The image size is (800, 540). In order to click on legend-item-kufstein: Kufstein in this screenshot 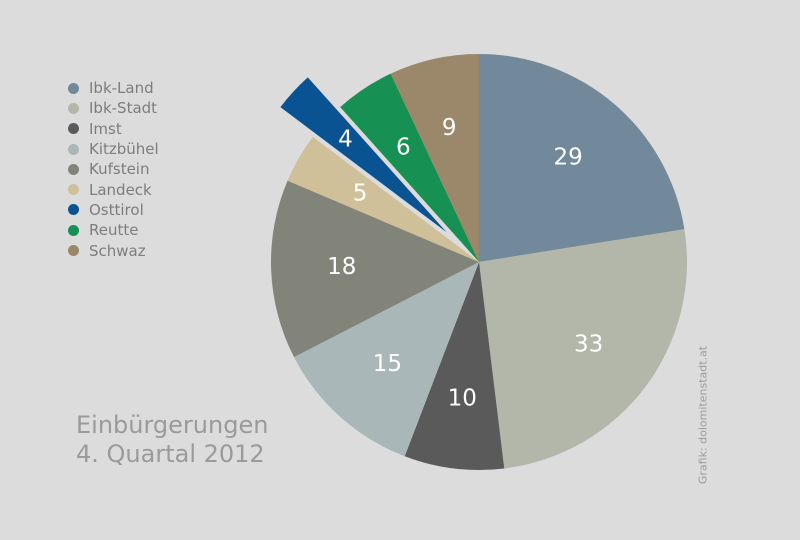, I will do `click(113, 169)`.